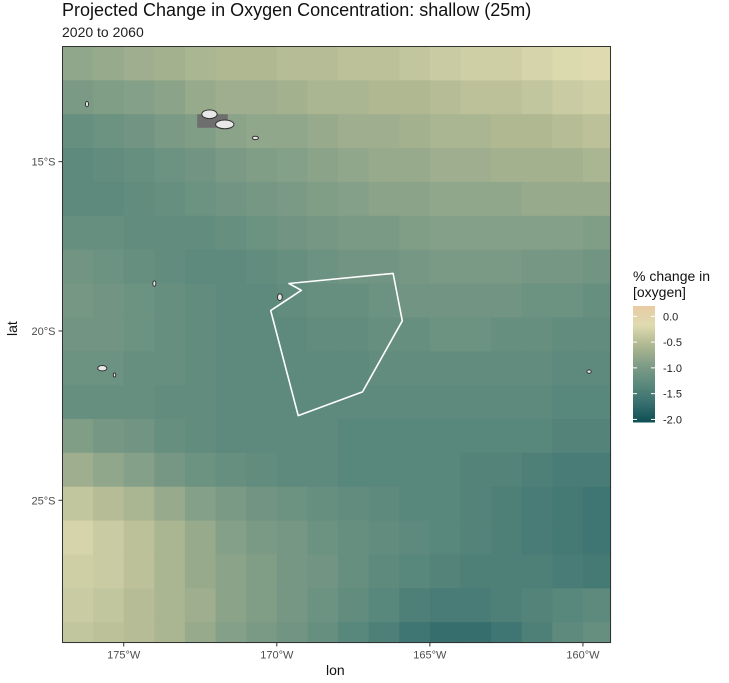 The image size is (729, 683). What do you see at coordinates (672, 420) in the screenshot?
I see `legend-tick-label: -2.0` at bounding box center [672, 420].